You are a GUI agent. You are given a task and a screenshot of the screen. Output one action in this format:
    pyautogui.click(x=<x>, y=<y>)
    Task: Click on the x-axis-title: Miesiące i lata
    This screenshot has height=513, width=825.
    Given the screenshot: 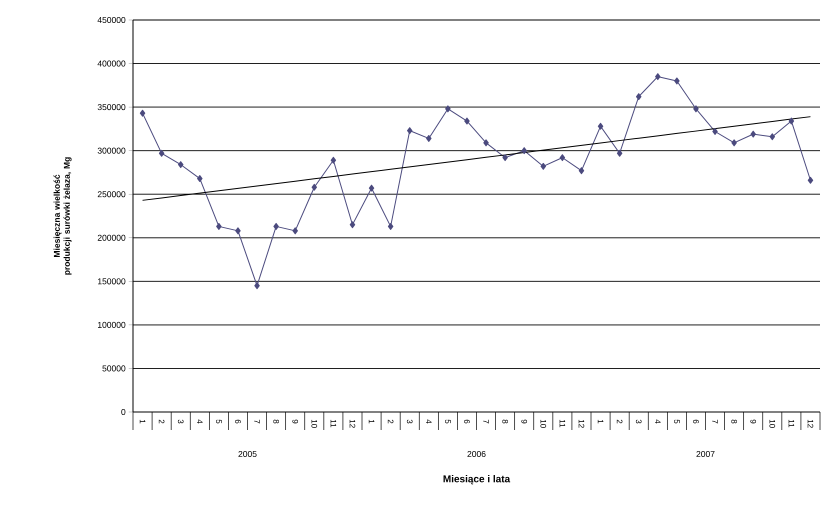 What is the action you would take?
    pyautogui.click(x=477, y=479)
    